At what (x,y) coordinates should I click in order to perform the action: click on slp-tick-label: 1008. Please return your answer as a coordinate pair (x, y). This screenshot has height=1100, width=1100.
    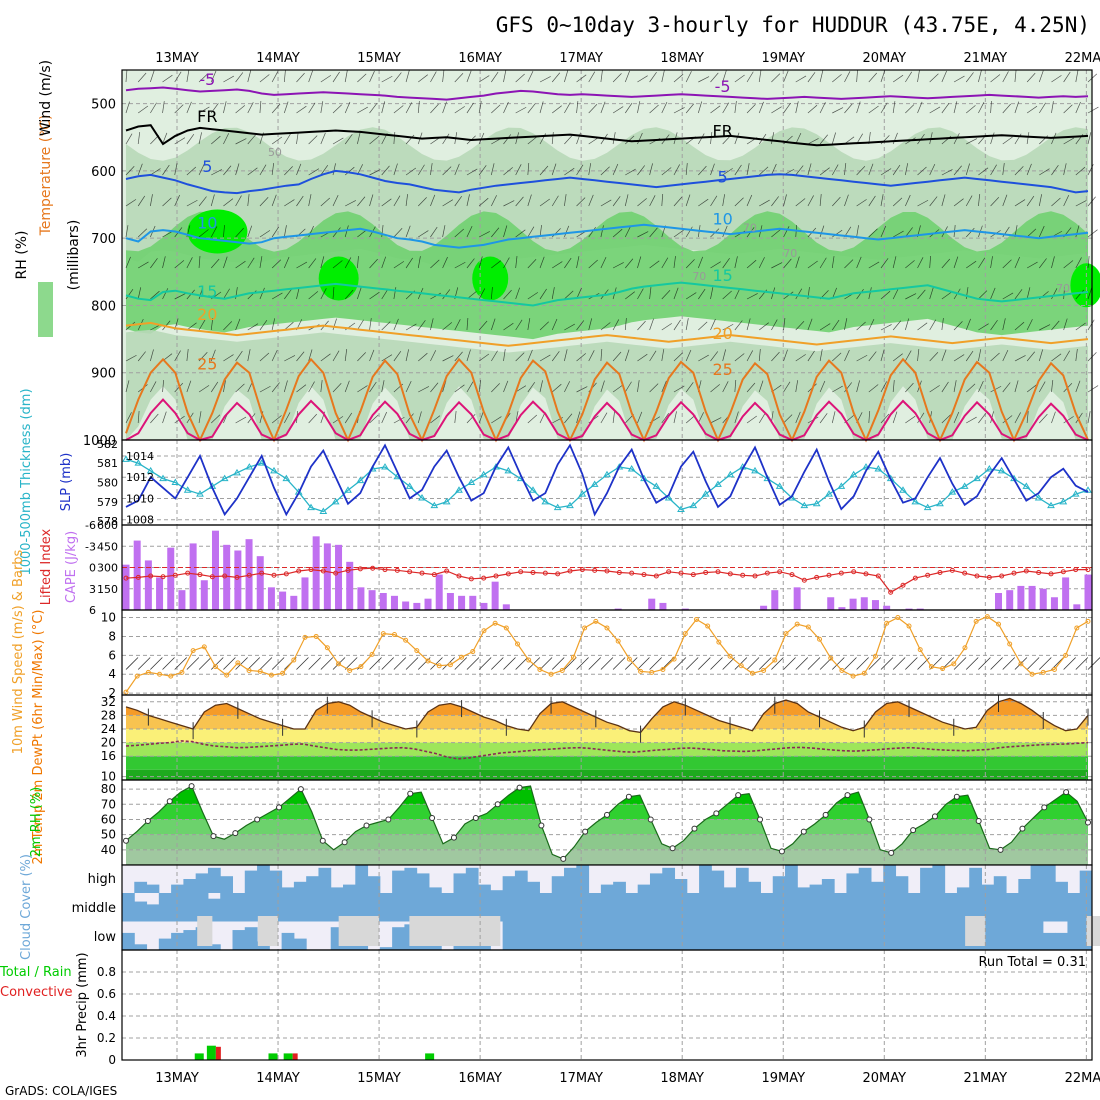
    Looking at the image, I should click on (140, 520).